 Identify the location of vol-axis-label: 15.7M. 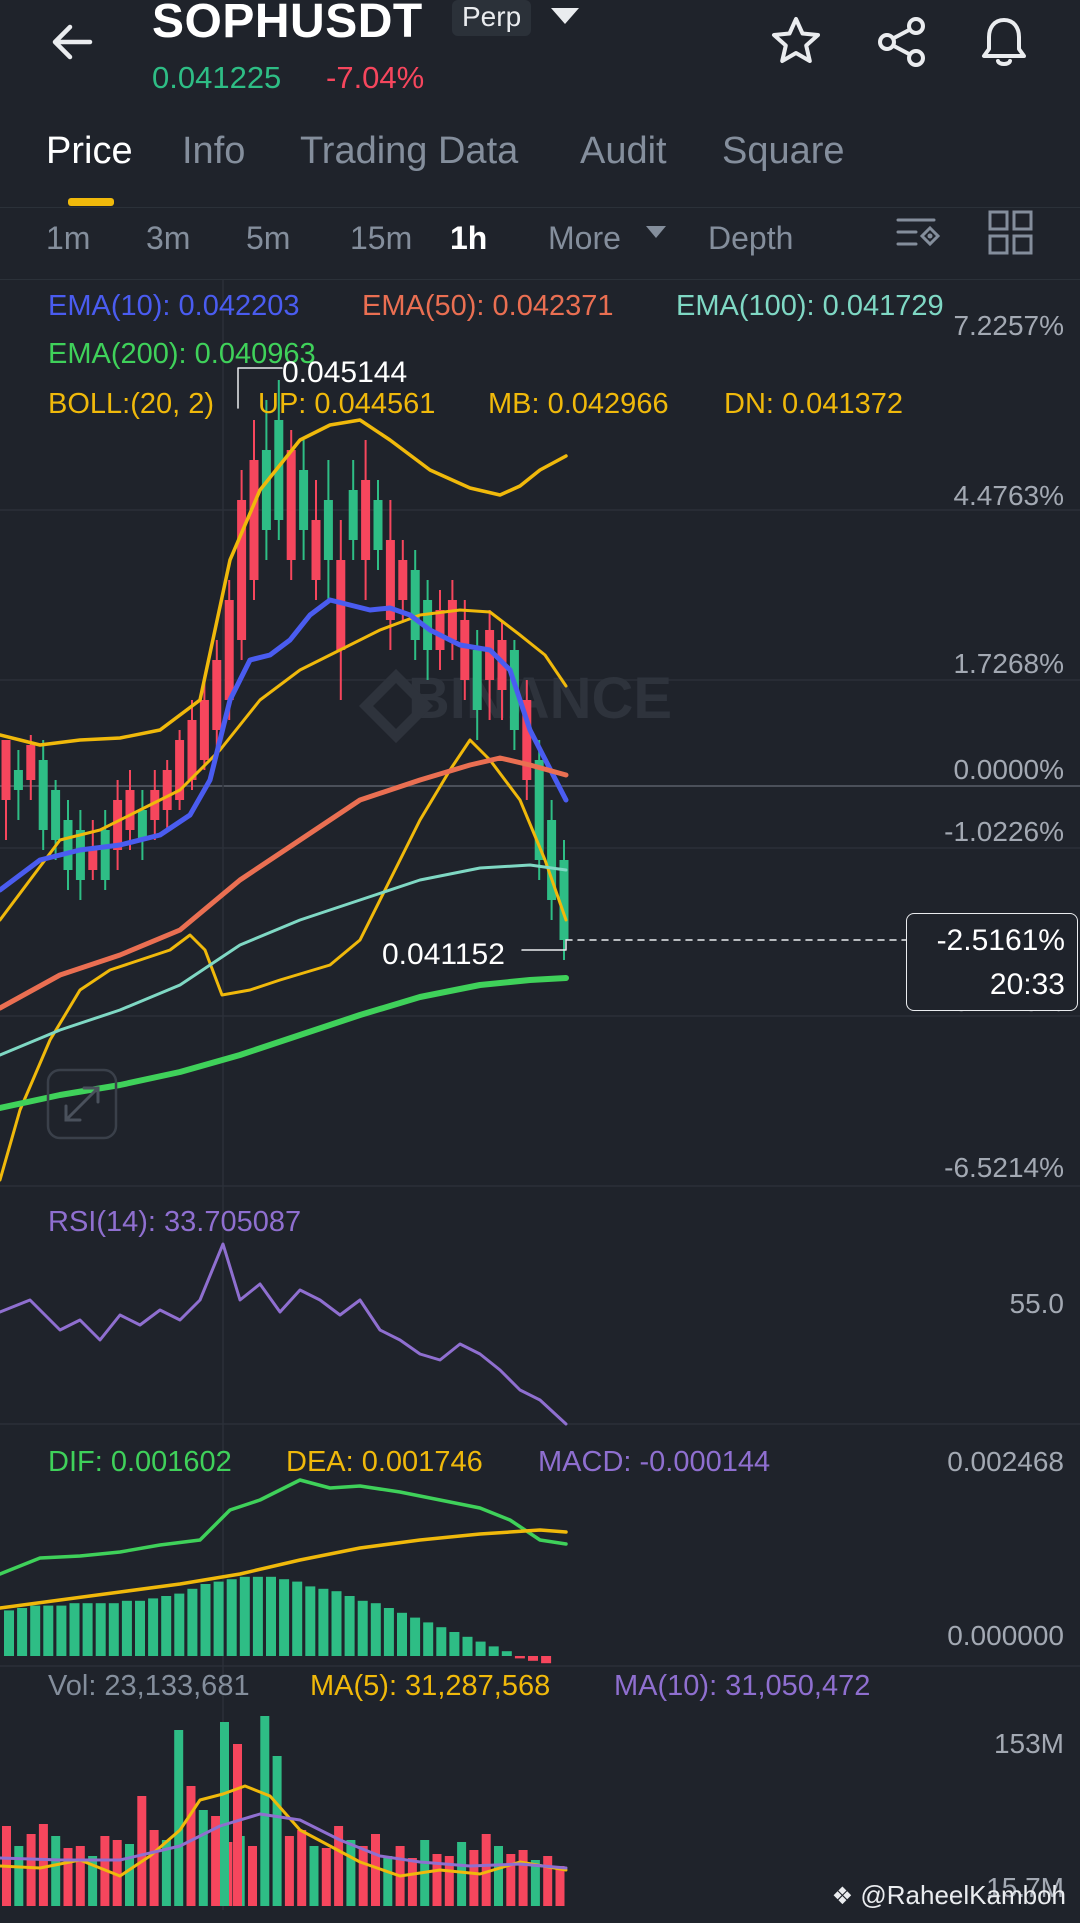
(1025, 1887).